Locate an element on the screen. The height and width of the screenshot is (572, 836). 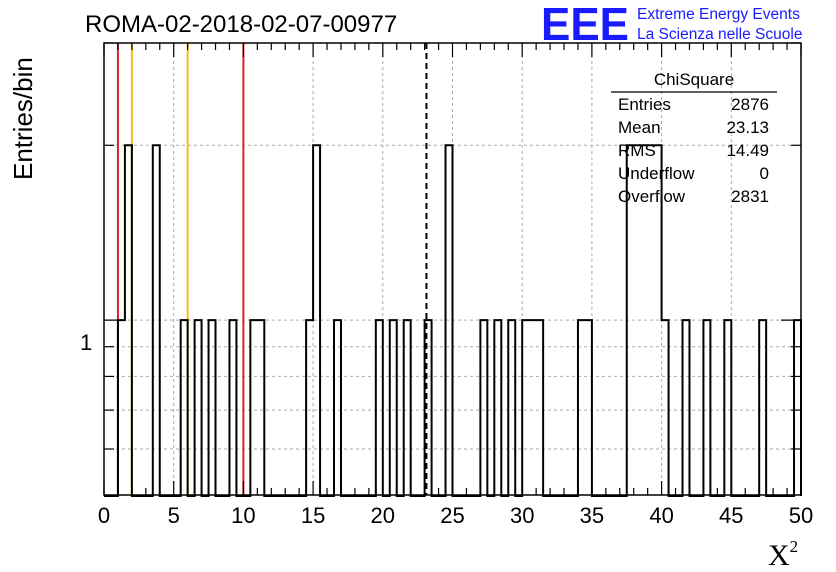
x-tick-label-50: 50 is located at coordinates (801, 515).